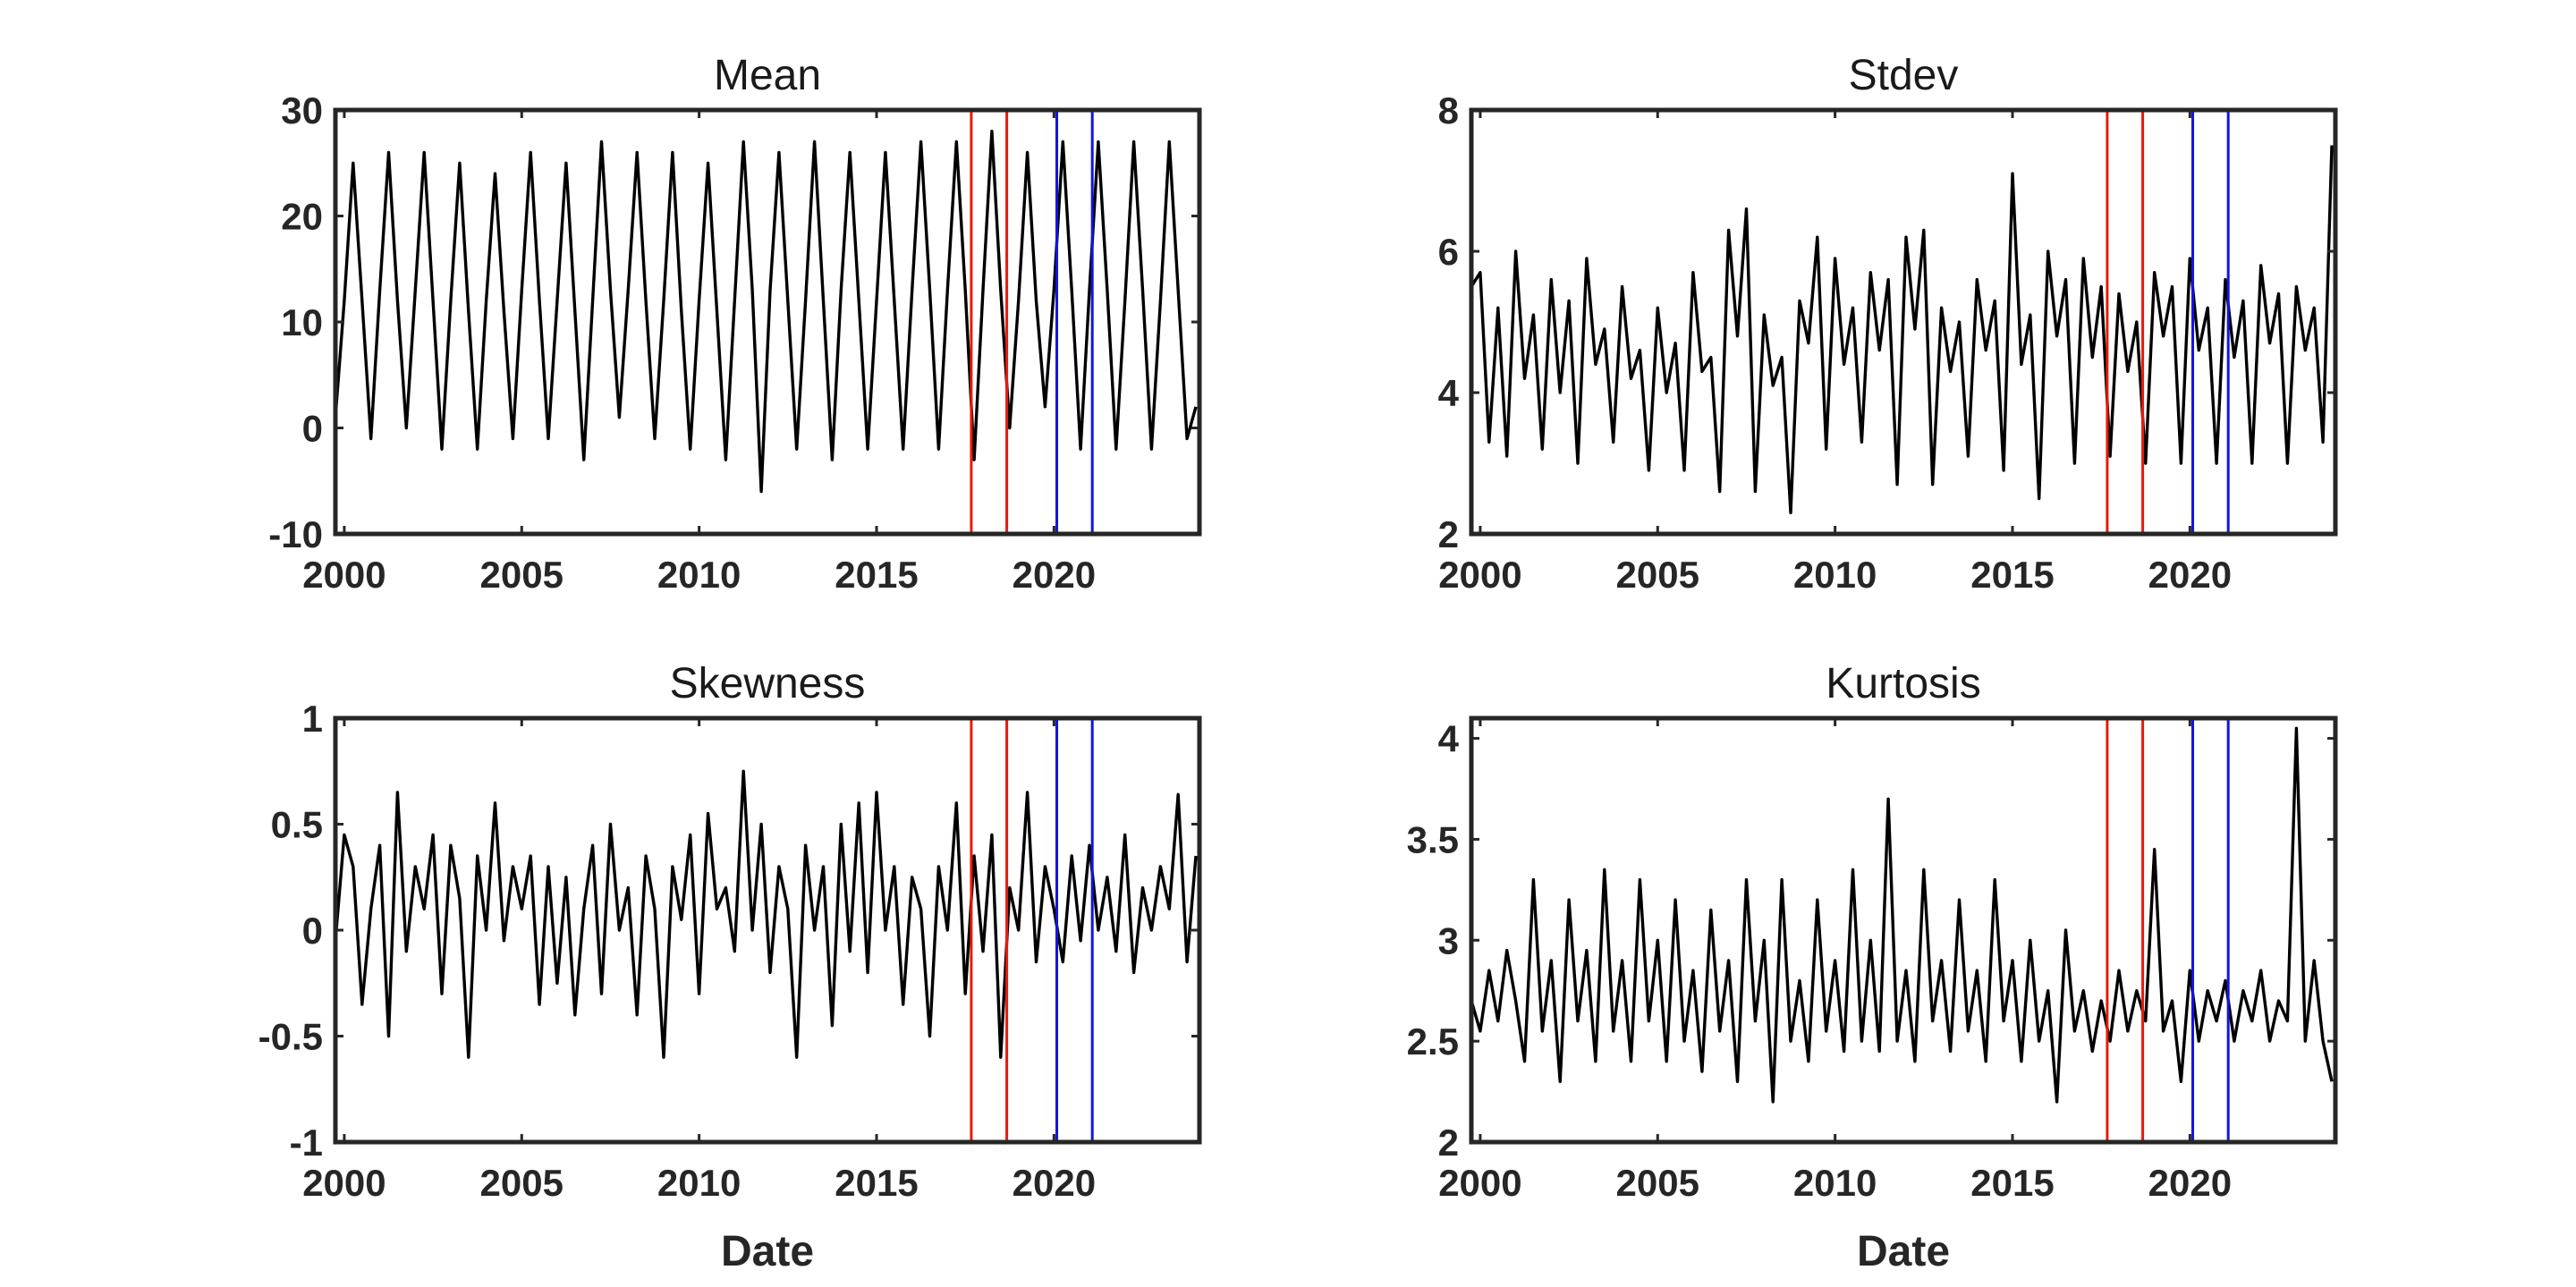 The width and height of the screenshot is (2576, 1287). I want to click on y-tick-label: -0.5, so click(290, 1037).